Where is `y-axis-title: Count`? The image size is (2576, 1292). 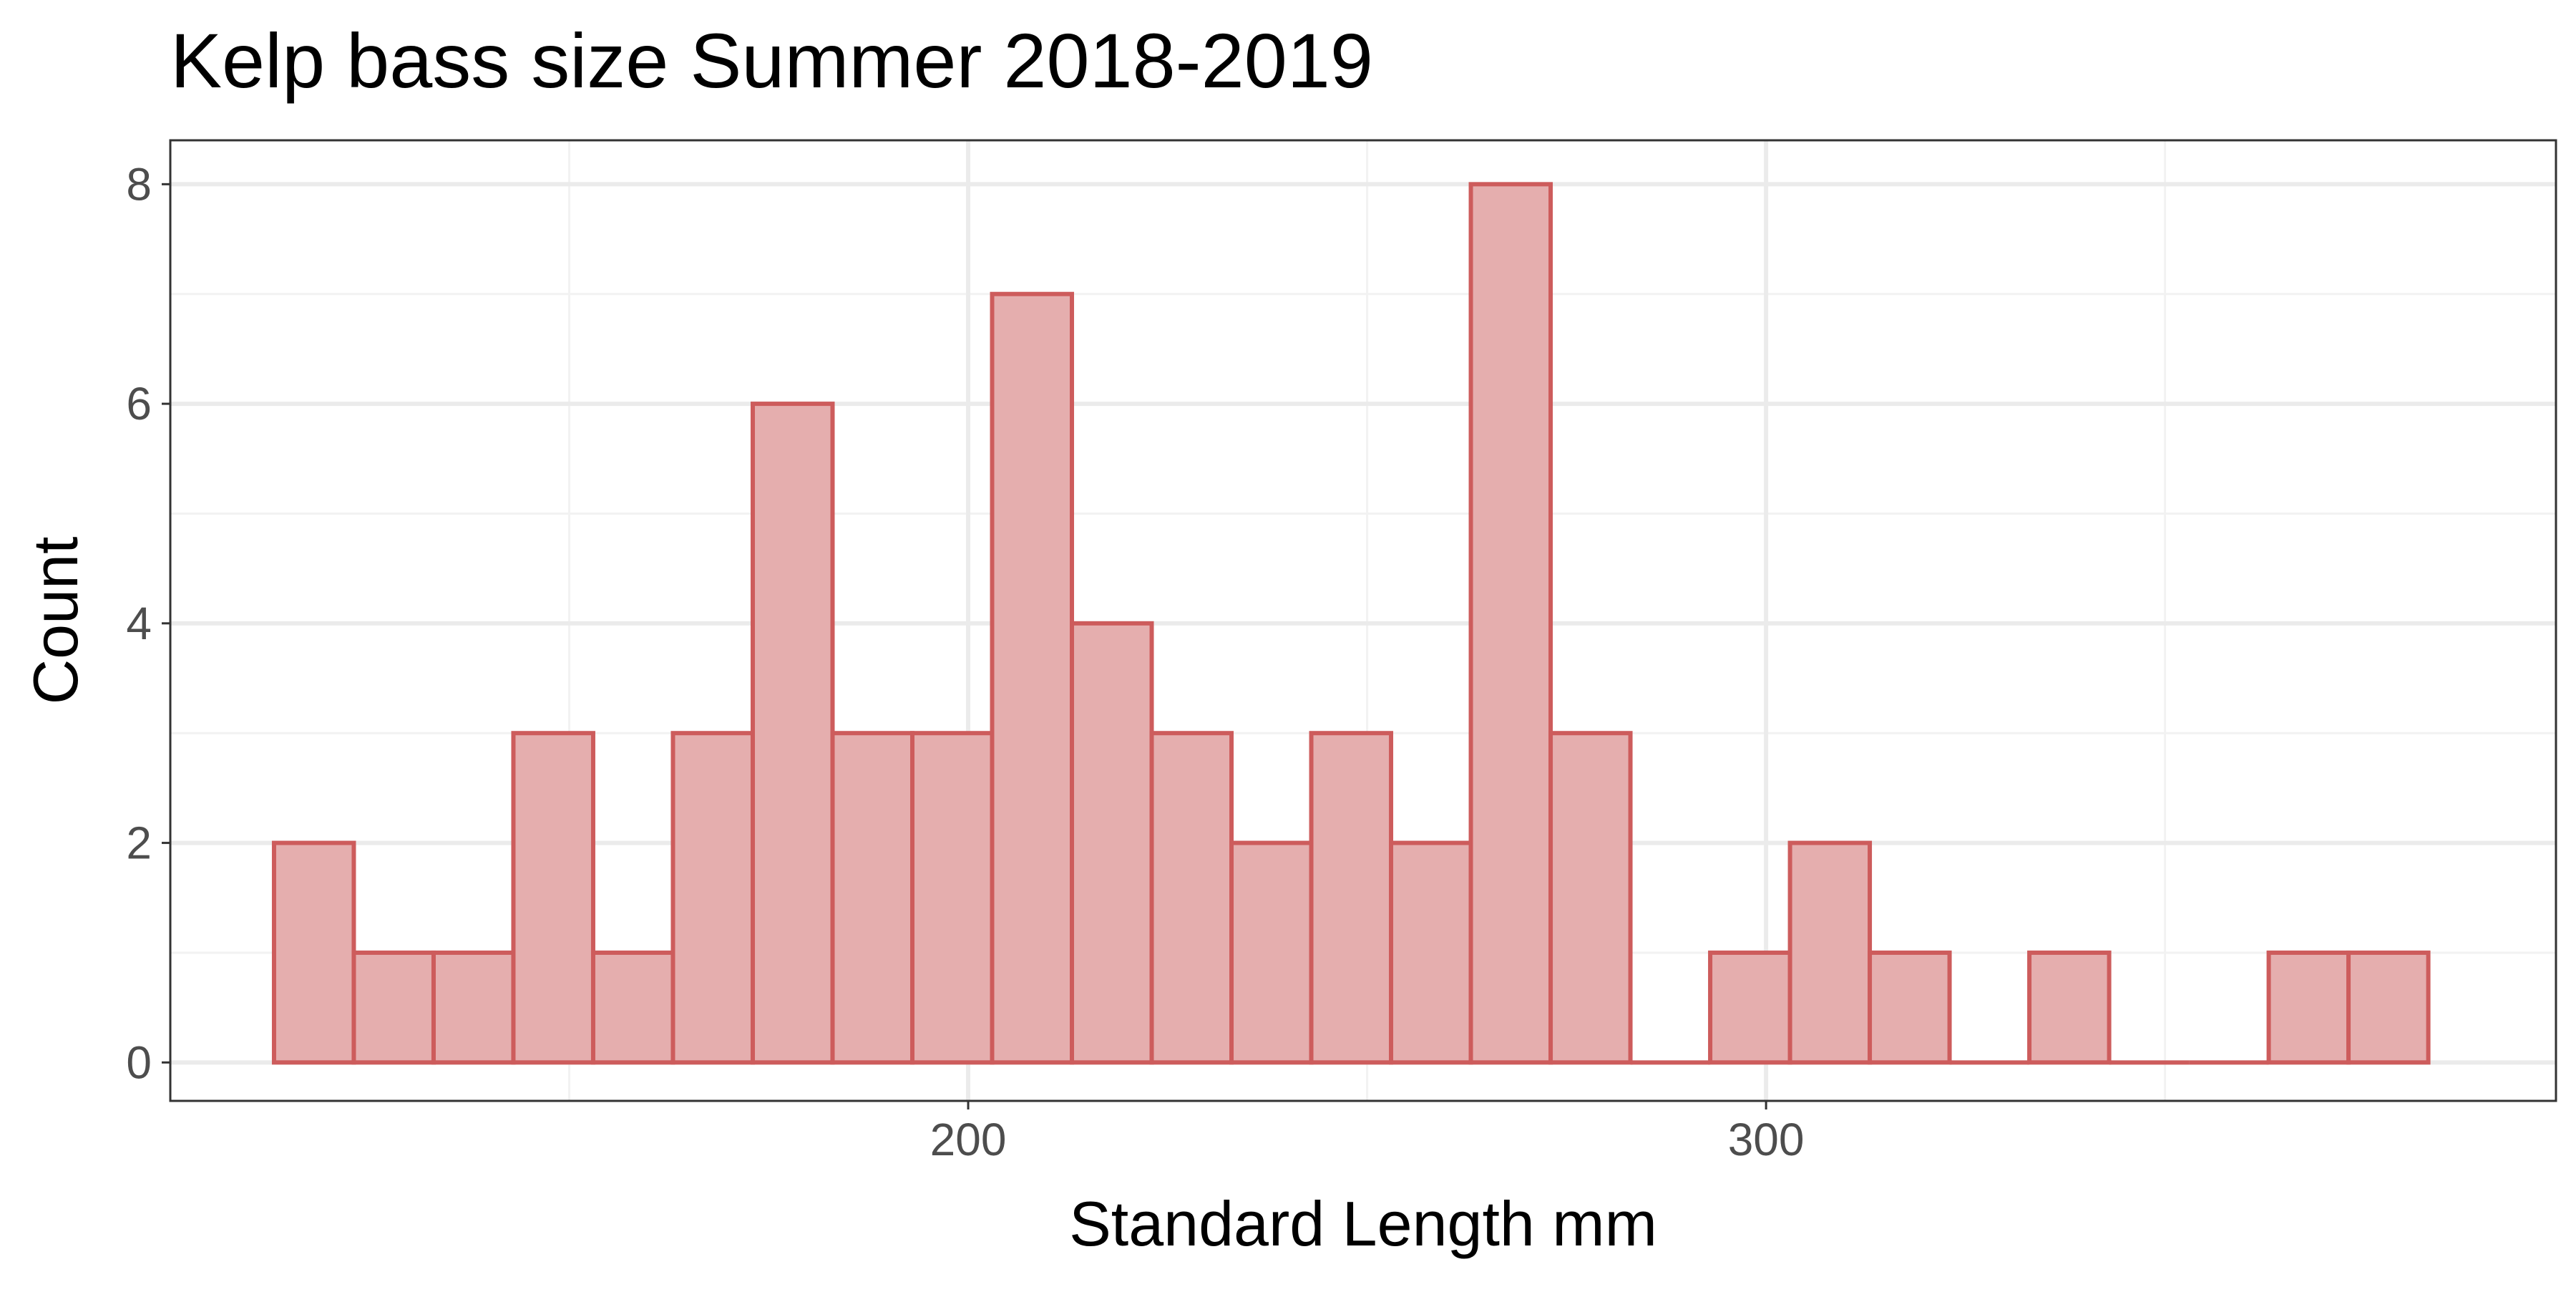
y-axis-title: Count is located at coordinates (55, 621).